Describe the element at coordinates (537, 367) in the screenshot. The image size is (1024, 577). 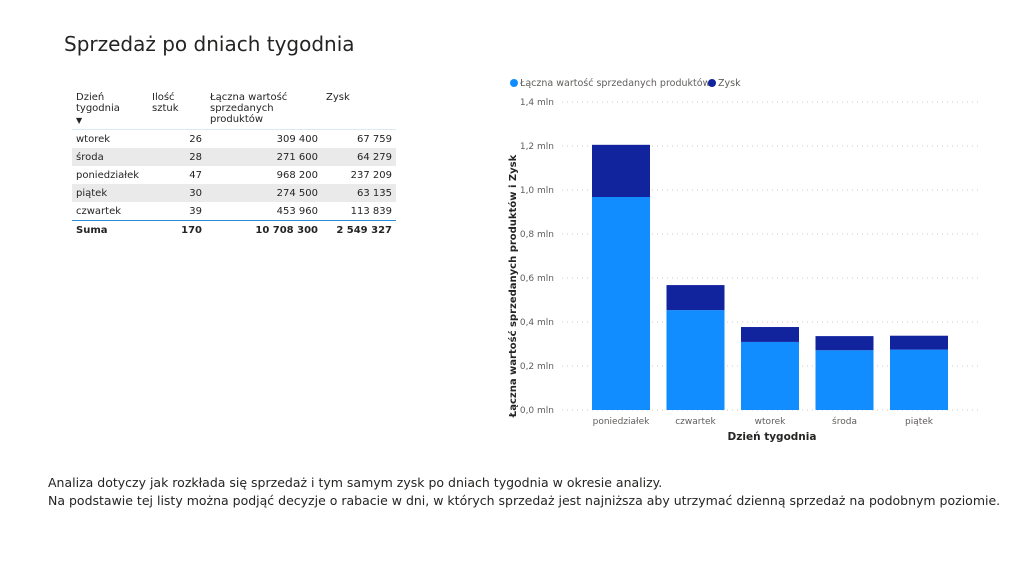
I see `y-tick-label: 0,2 mln` at that location.